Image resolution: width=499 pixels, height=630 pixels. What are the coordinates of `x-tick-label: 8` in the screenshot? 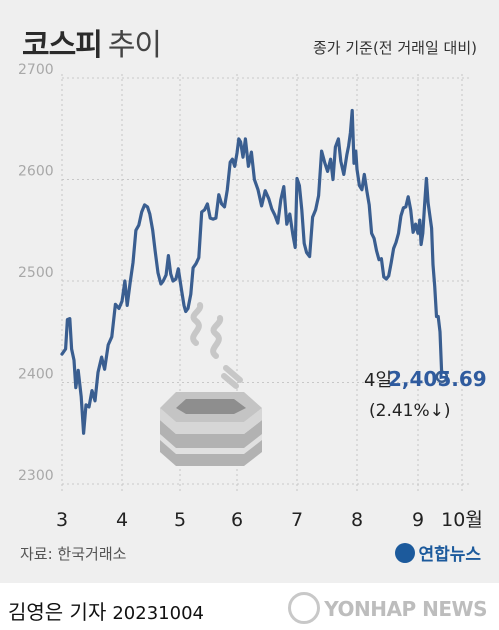 It's located at (357, 519).